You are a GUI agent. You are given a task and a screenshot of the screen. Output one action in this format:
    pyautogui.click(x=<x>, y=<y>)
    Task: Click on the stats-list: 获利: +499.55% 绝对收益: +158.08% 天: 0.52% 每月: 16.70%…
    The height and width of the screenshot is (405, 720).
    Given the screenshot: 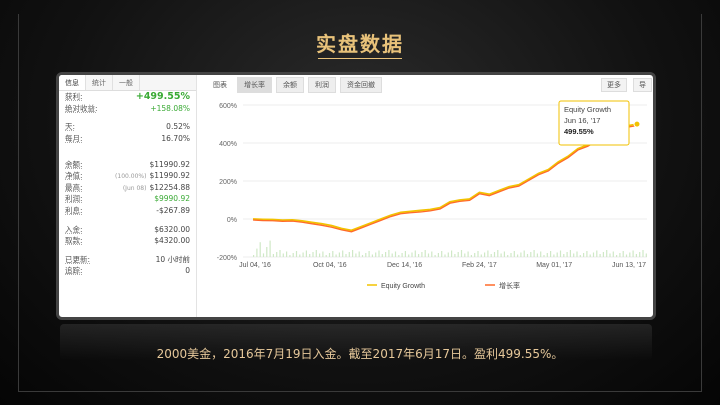 What is the action you would take?
    pyautogui.click(x=127, y=184)
    